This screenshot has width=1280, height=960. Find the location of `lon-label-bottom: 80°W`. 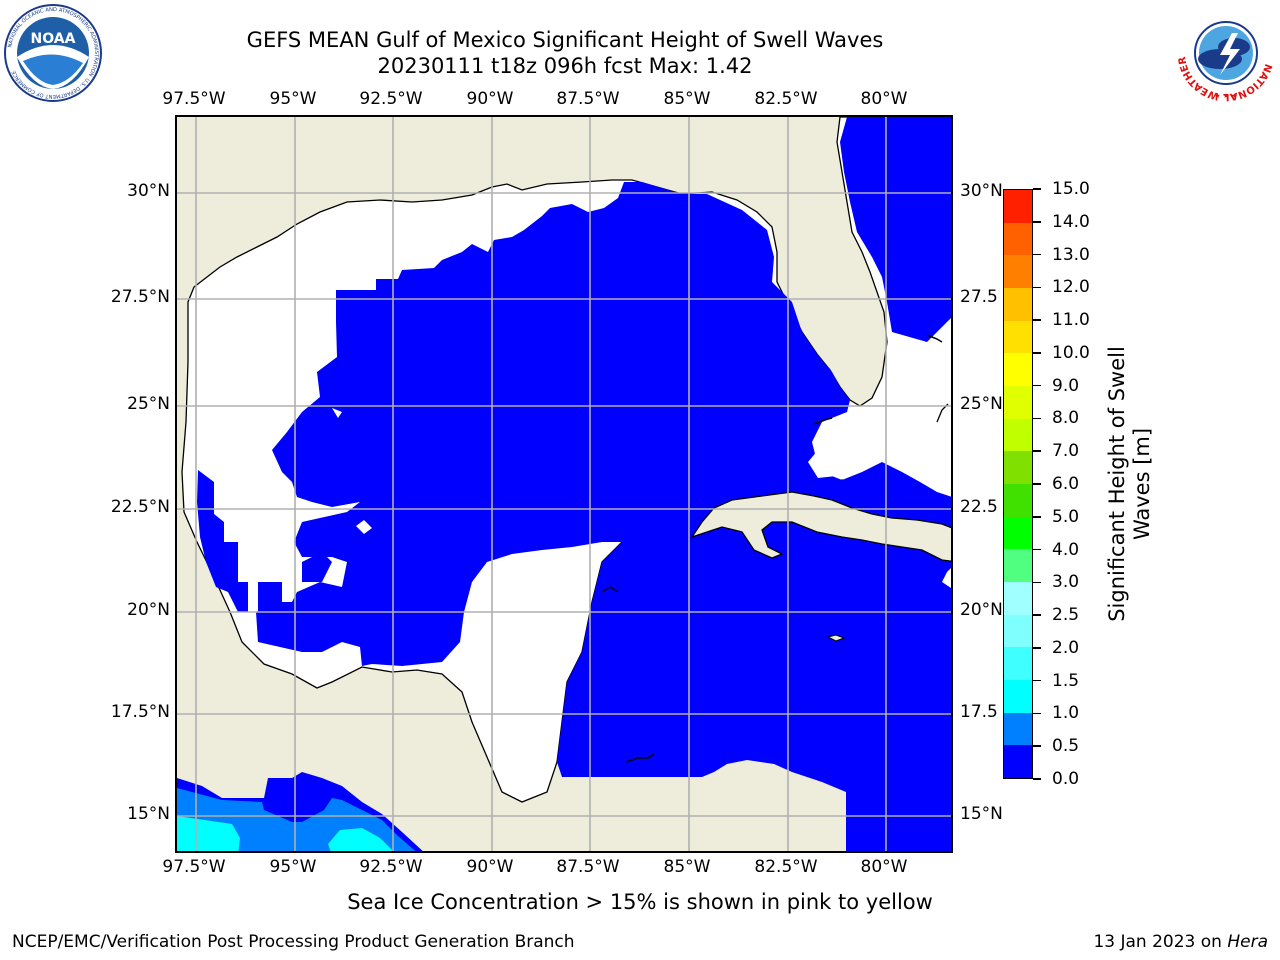

lon-label-bottom: 80°W is located at coordinates (884, 867).